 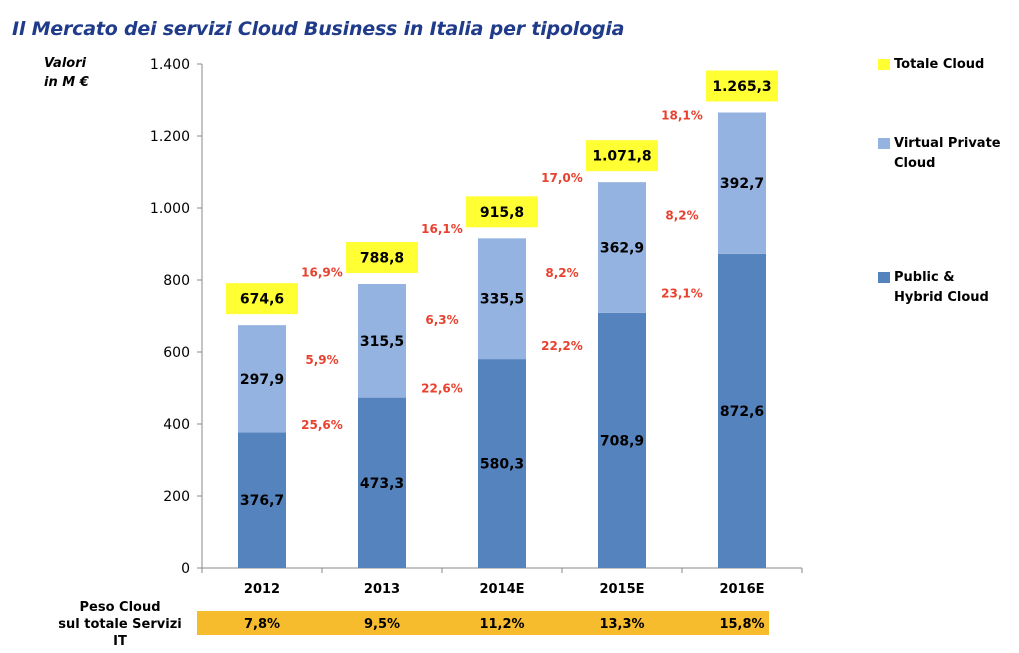 What do you see at coordinates (66, 73) in the screenshot?
I see `unit-label: Valori in M €` at bounding box center [66, 73].